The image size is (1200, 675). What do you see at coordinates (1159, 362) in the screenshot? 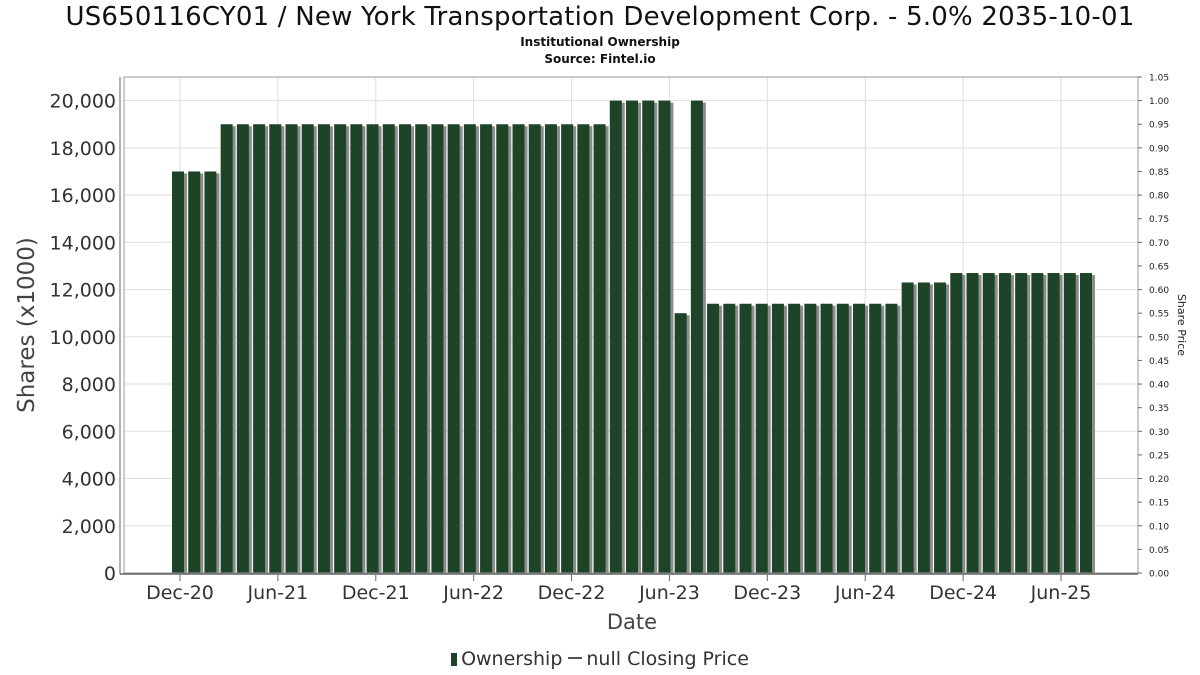
I see `y2-tick-label: 0.45` at bounding box center [1159, 362].